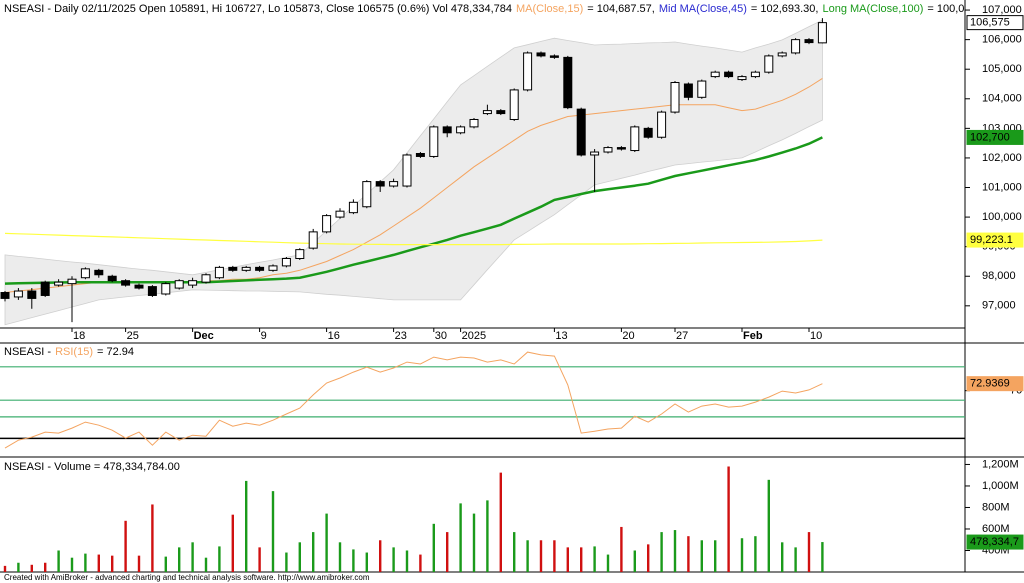 Image resolution: width=1024 pixels, height=583 pixels. What do you see at coordinates (204, 336) in the screenshot?
I see `x-tick-label: Dec` at bounding box center [204, 336].